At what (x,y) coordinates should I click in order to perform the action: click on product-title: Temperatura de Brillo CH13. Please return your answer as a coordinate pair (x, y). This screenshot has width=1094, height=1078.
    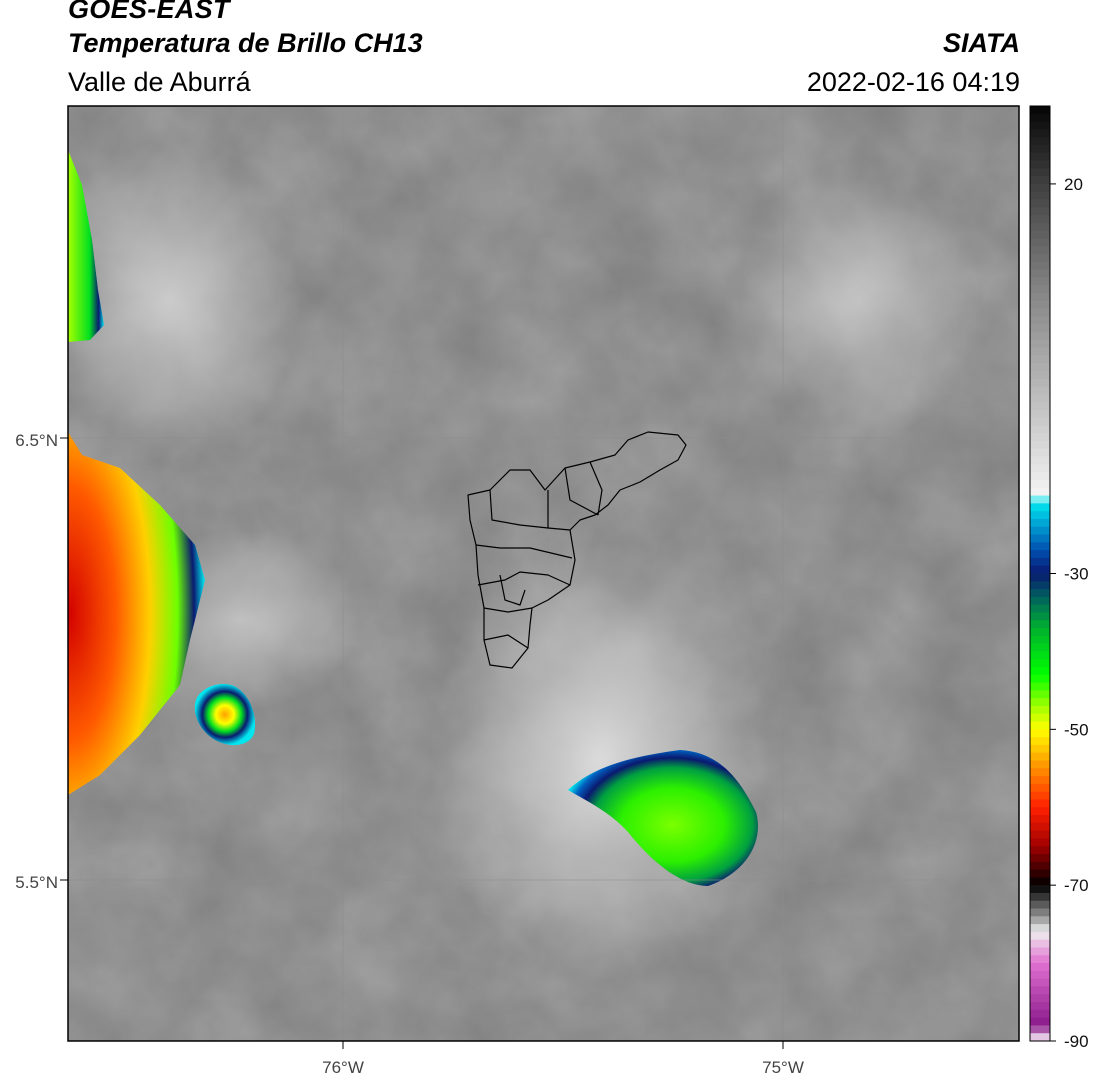
    Looking at the image, I should click on (245, 43).